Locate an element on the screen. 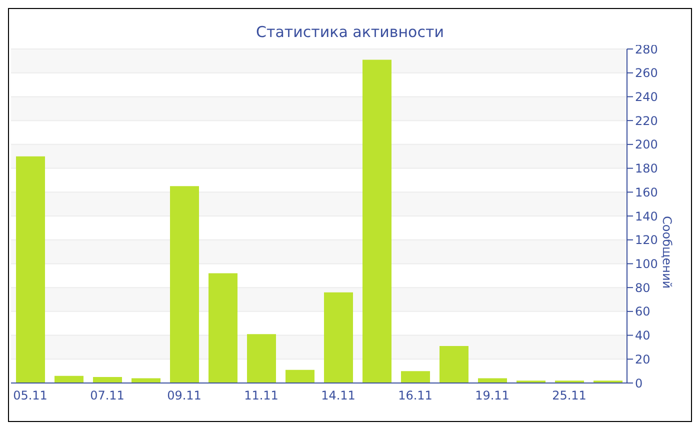 This screenshot has height=430, width=700. x-tick-label: 11.11 is located at coordinates (261, 395).